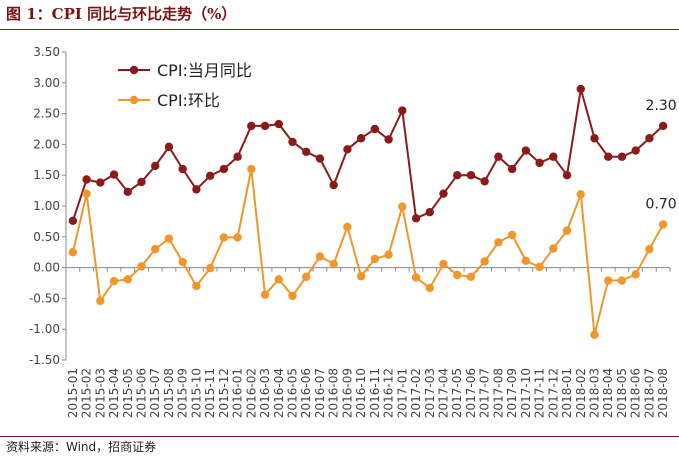 The height and width of the screenshot is (457, 679). I want to click on x-tick-label: 2017-04, so click(444, 393).